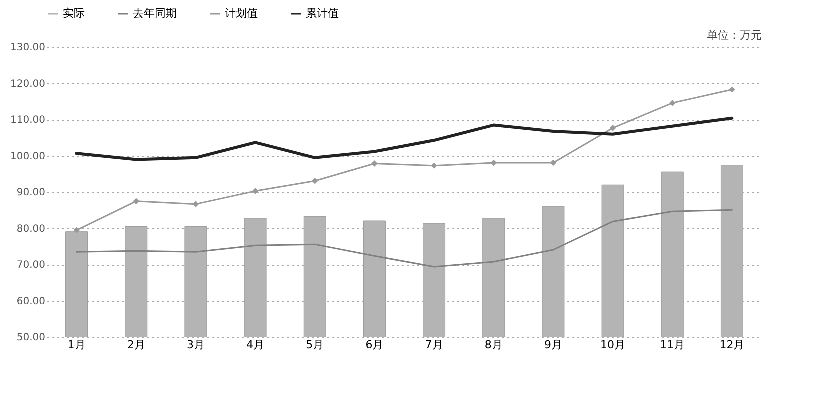  Describe the element at coordinates (493, 345) in the screenshot. I see `x-tick-label: 8月` at that location.